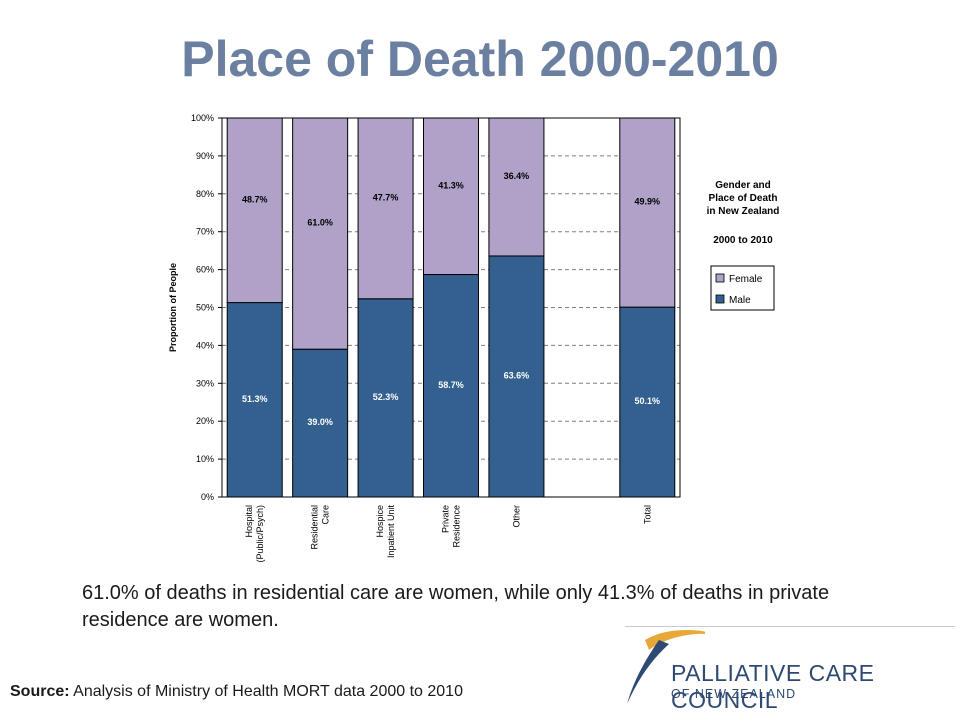  Describe the element at coordinates (391, 532) in the screenshot. I see `x-tick-label: Inpatient Unit` at that location.